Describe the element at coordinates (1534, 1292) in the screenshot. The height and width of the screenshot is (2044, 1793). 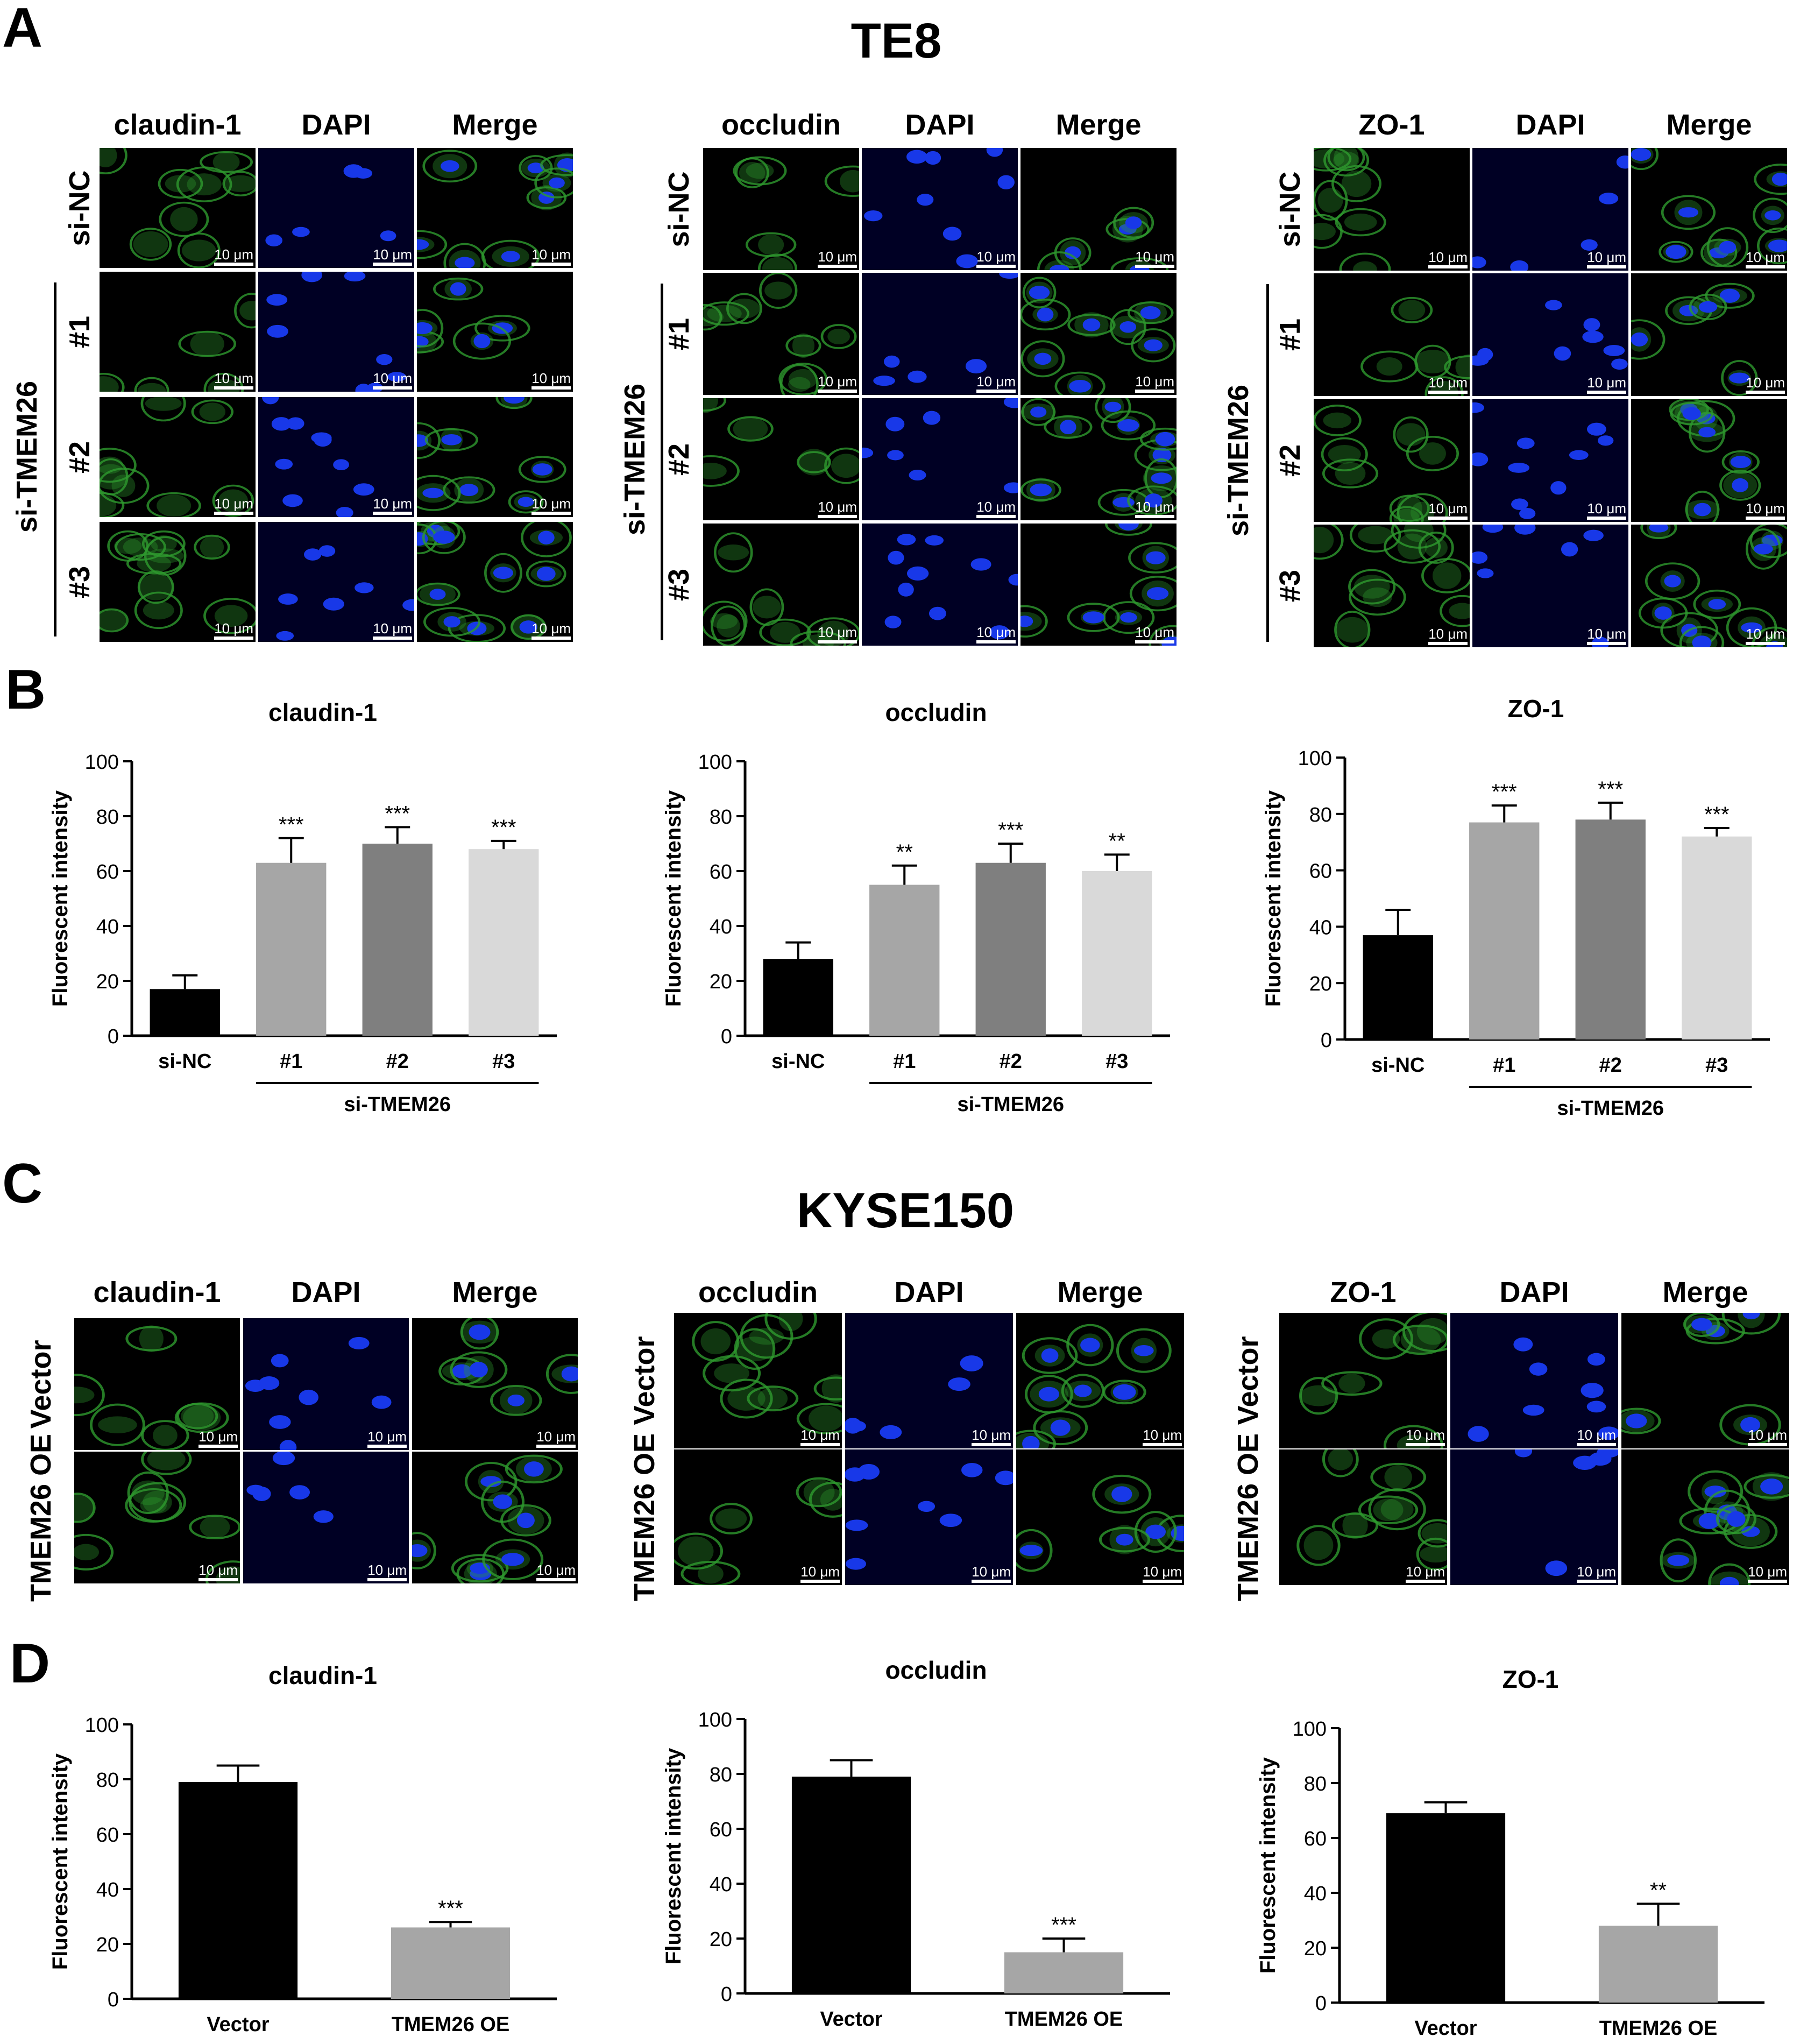
I see `column-header-kyse-2-1: DAPI` at that location.